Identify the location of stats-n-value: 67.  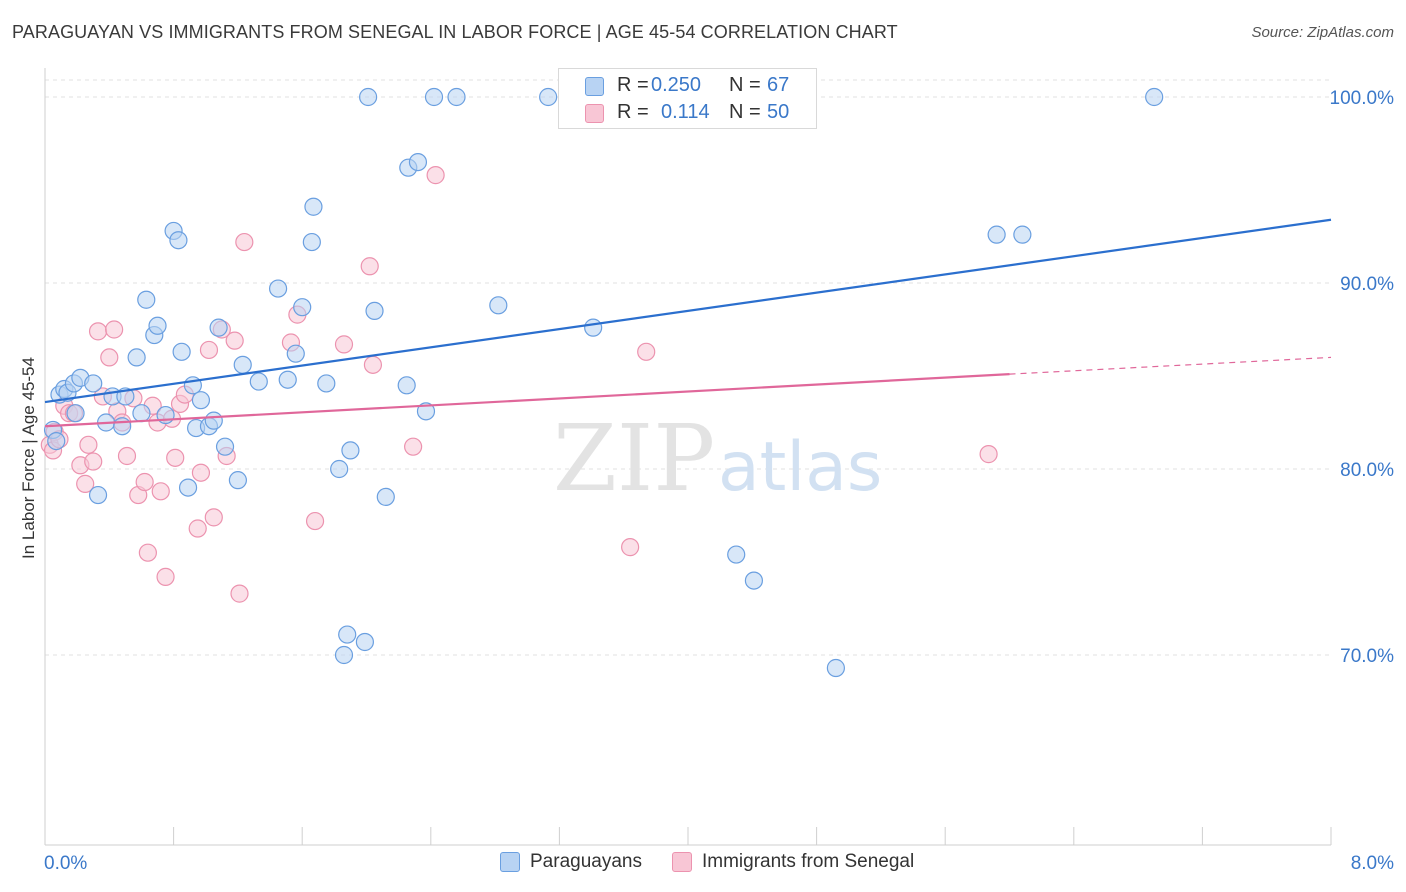
(778, 85).